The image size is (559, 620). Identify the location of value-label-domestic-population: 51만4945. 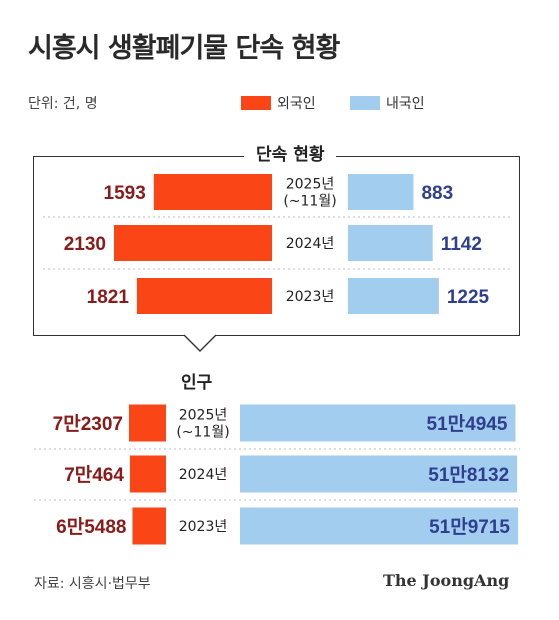
(467, 424).